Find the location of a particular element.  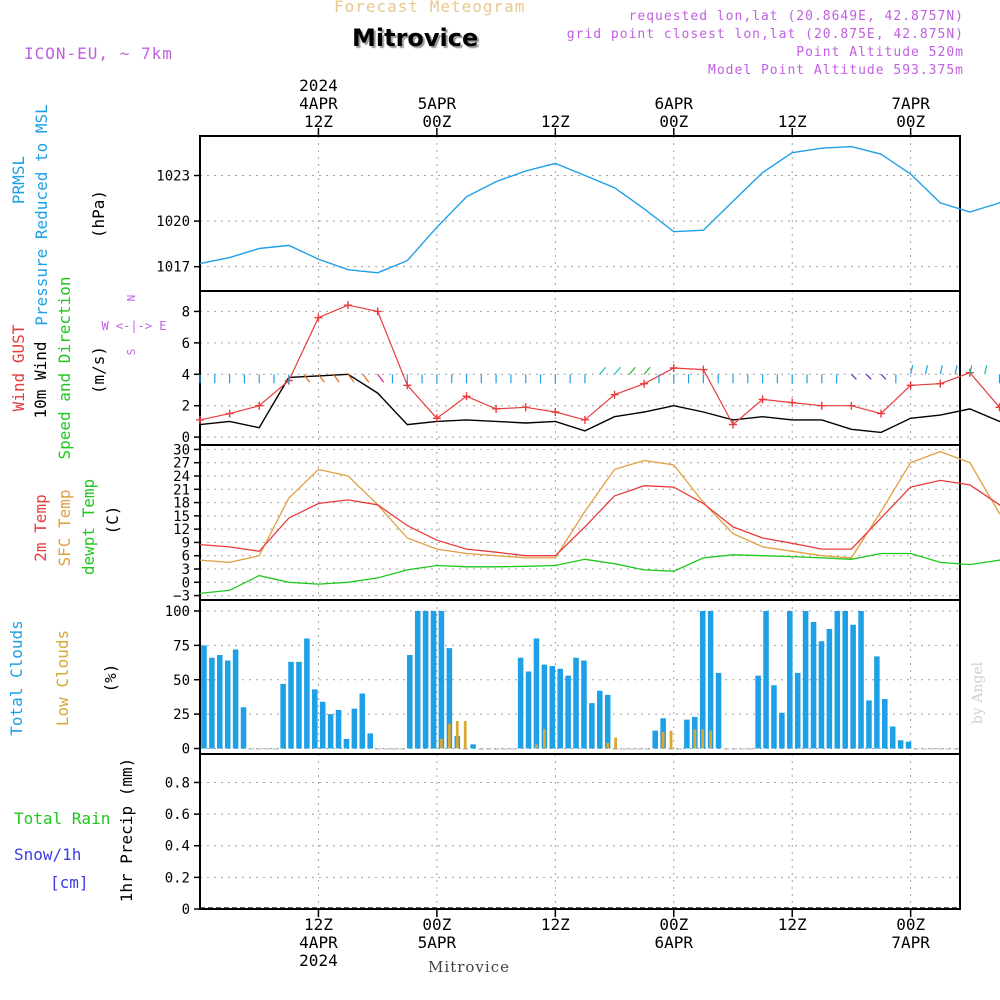

y-tick-label: 0.2 is located at coordinates (177, 878).